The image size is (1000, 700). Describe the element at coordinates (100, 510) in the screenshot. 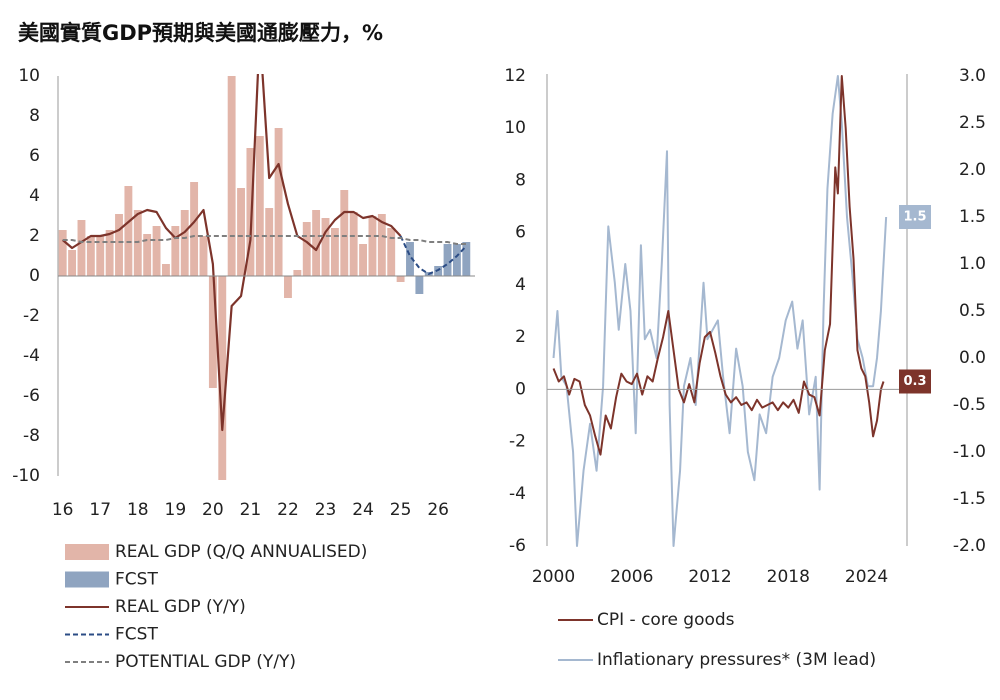

I see `x-tick-label: 17` at that location.